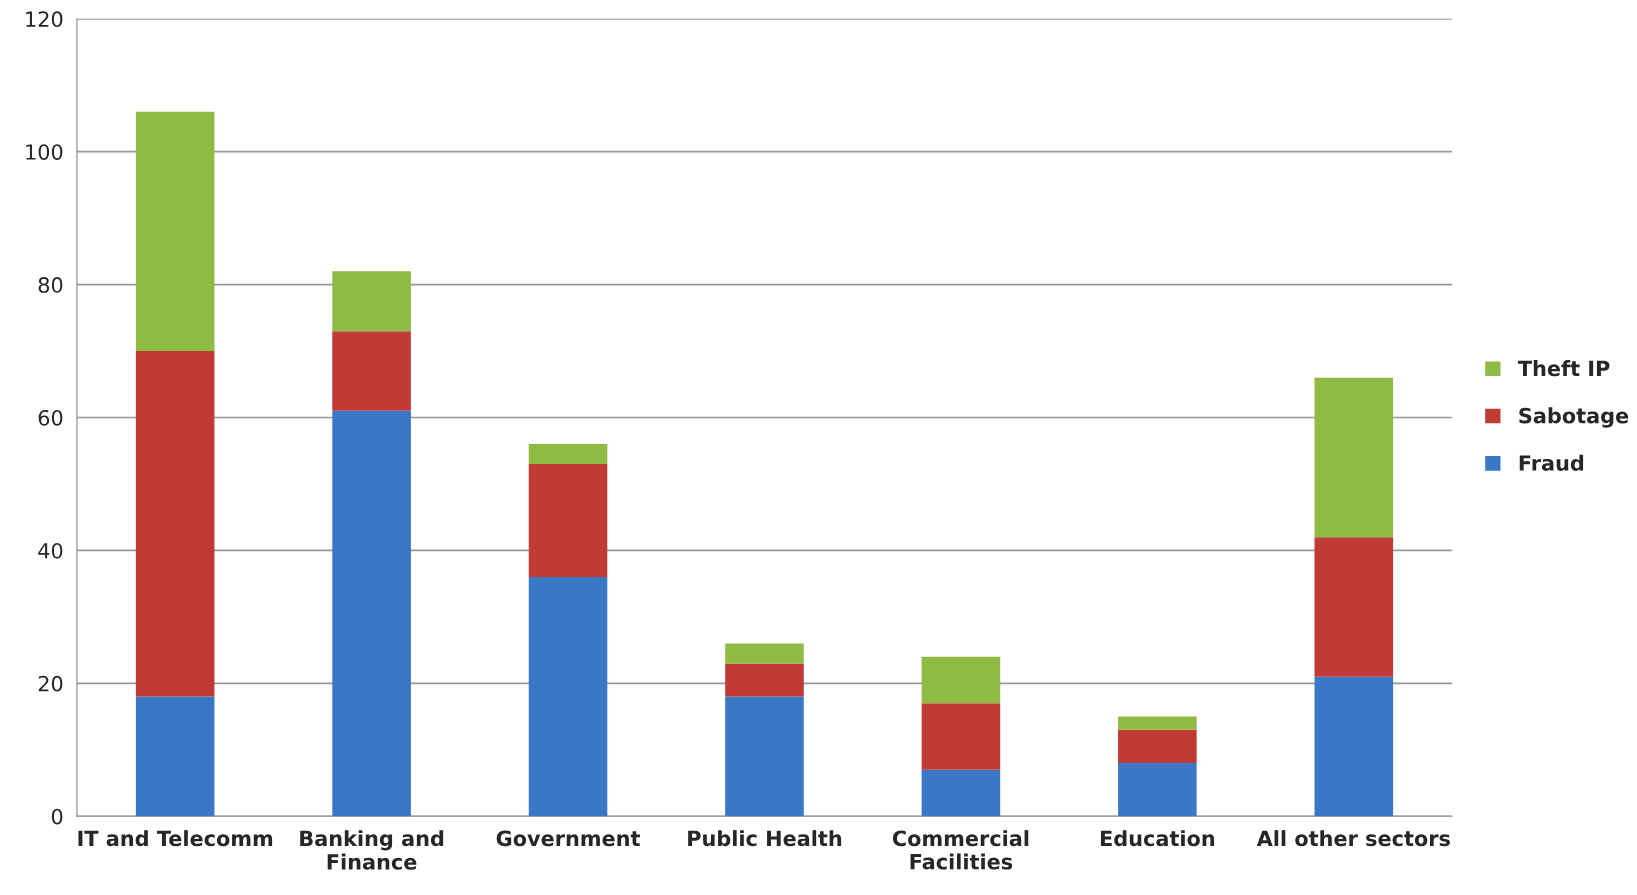 The width and height of the screenshot is (1637, 895). Describe the element at coordinates (1157, 838) in the screenshot. I see `x-tick-label: Education` at that location.